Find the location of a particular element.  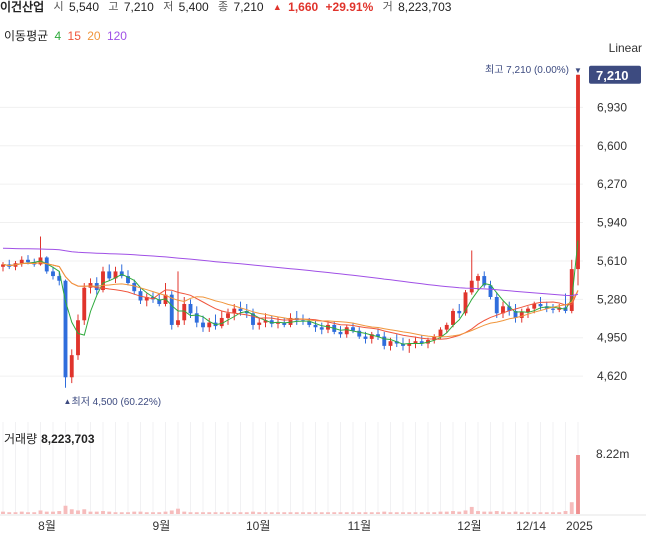

y-tick-label: 6,600 is located at coordinates (612, 146).